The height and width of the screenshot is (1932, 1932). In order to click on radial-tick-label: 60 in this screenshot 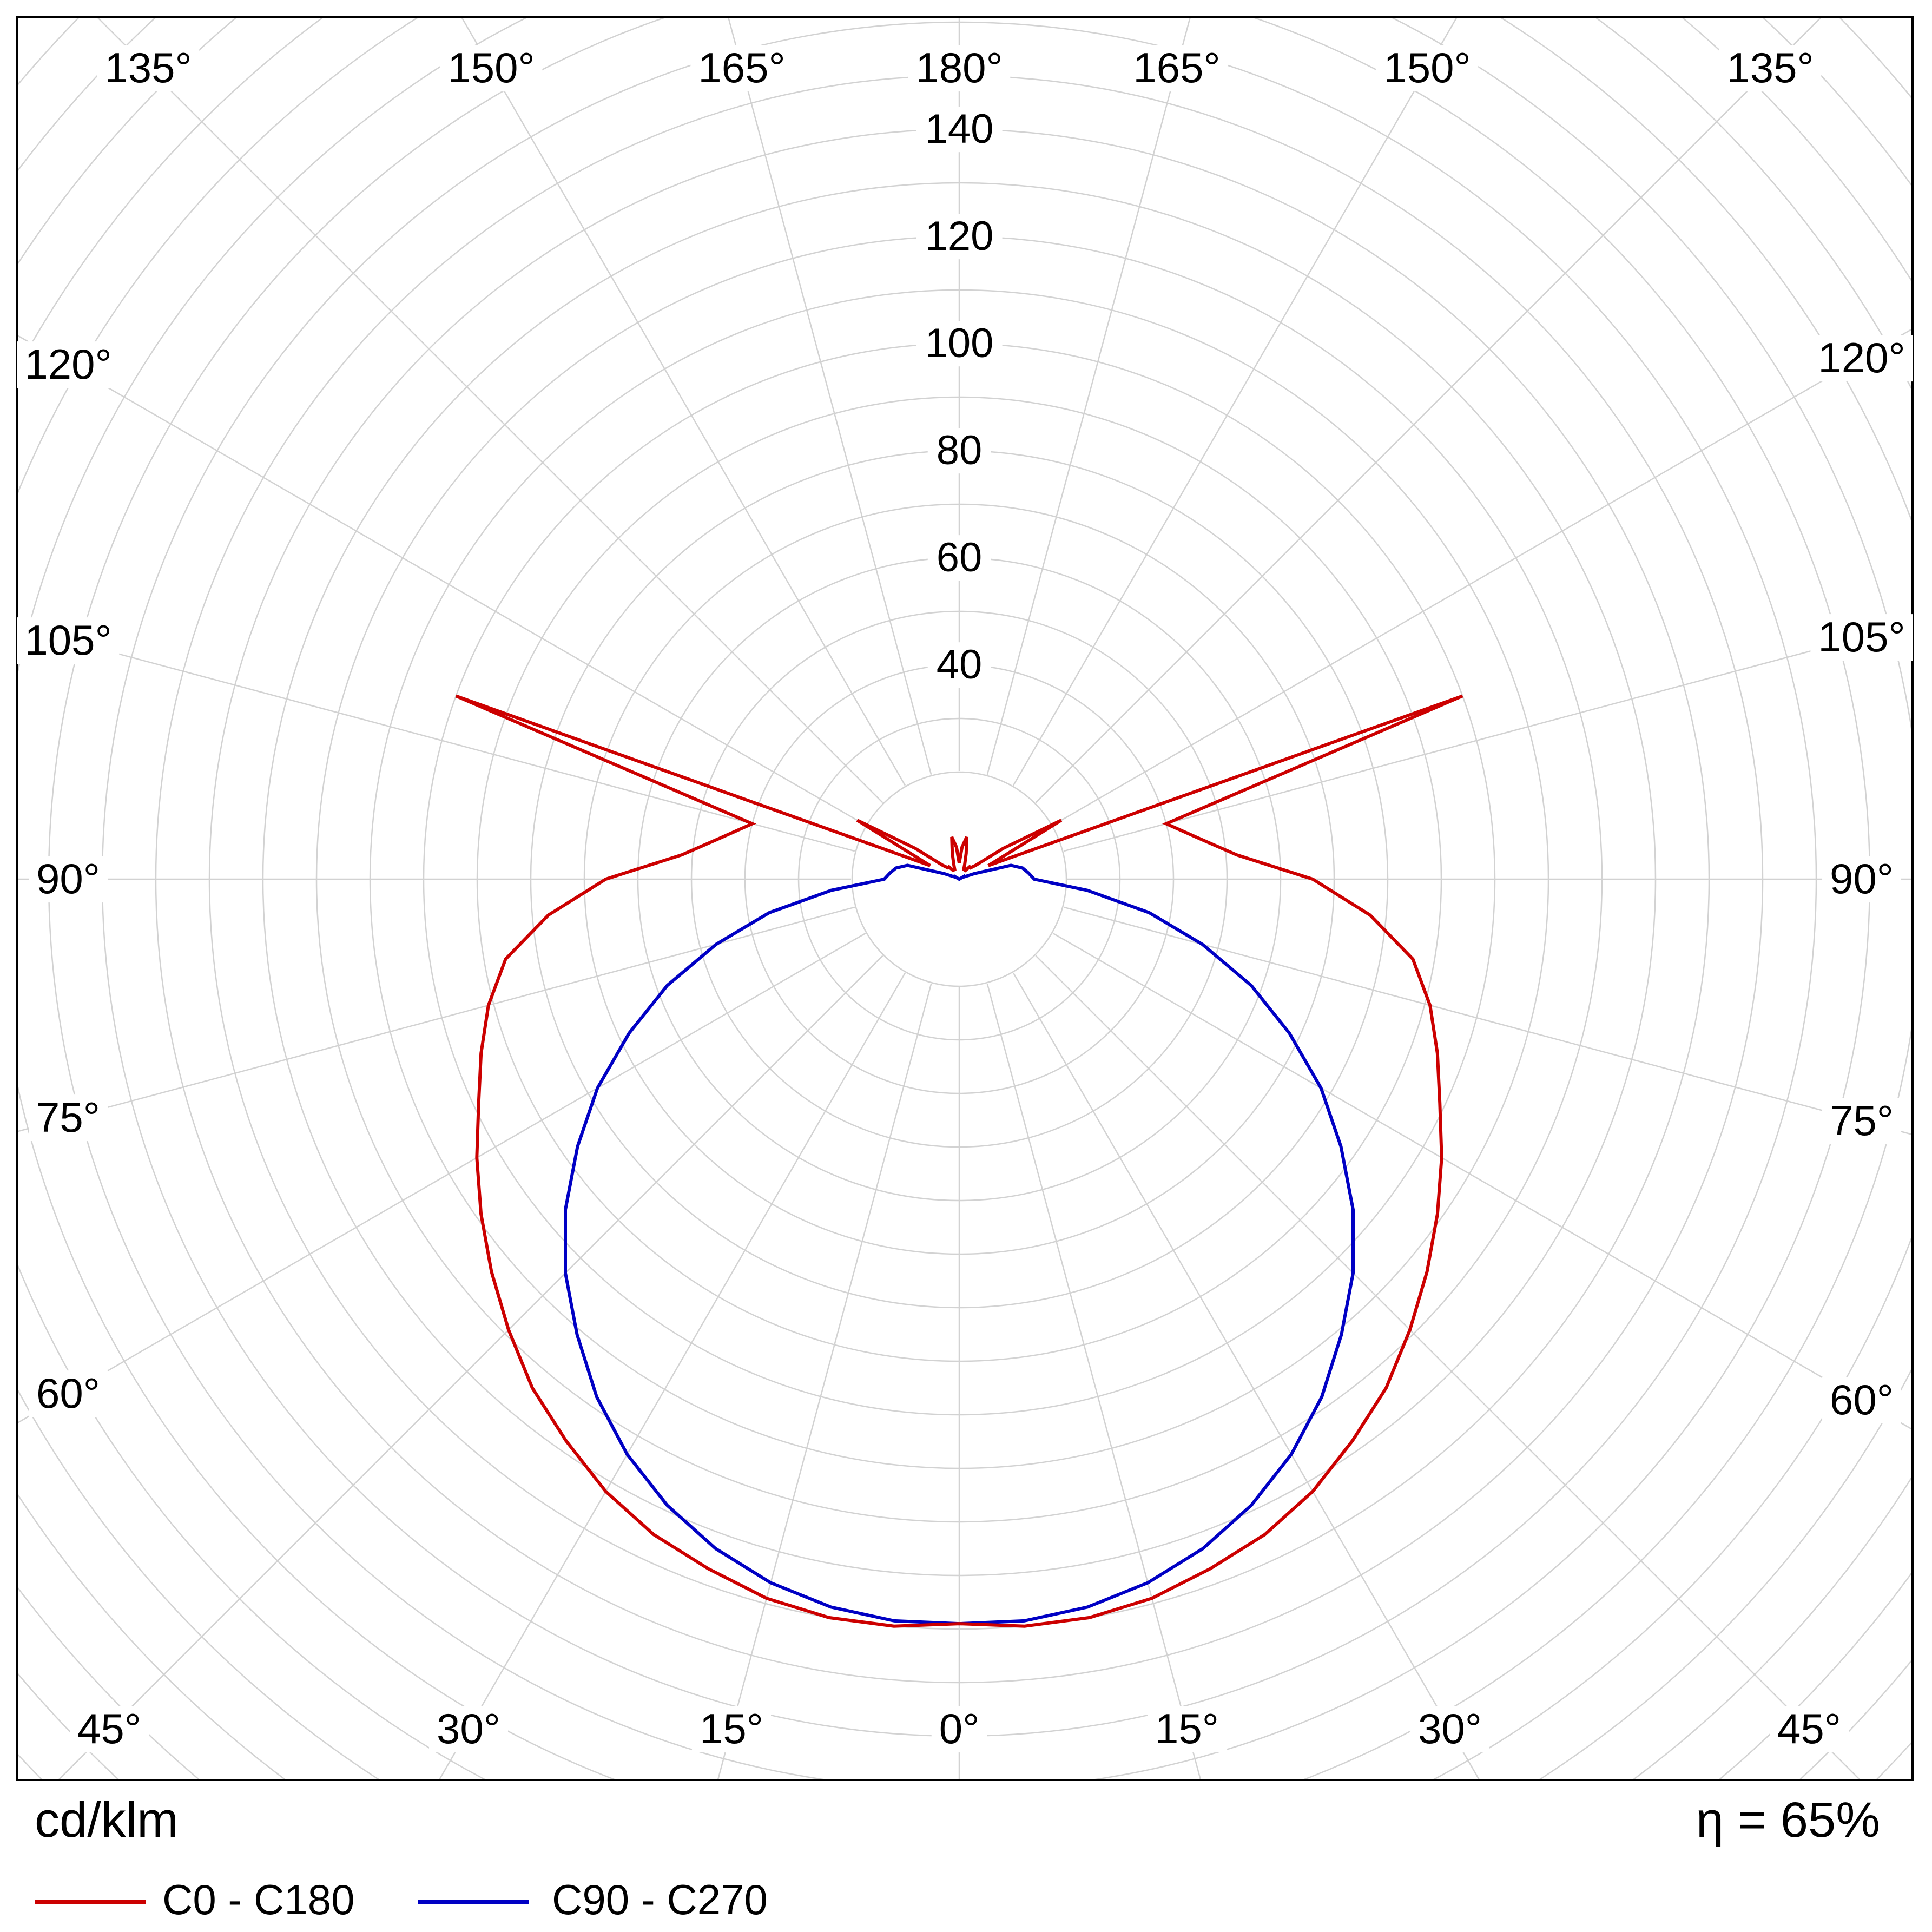, I will do `click(959, 558)`.